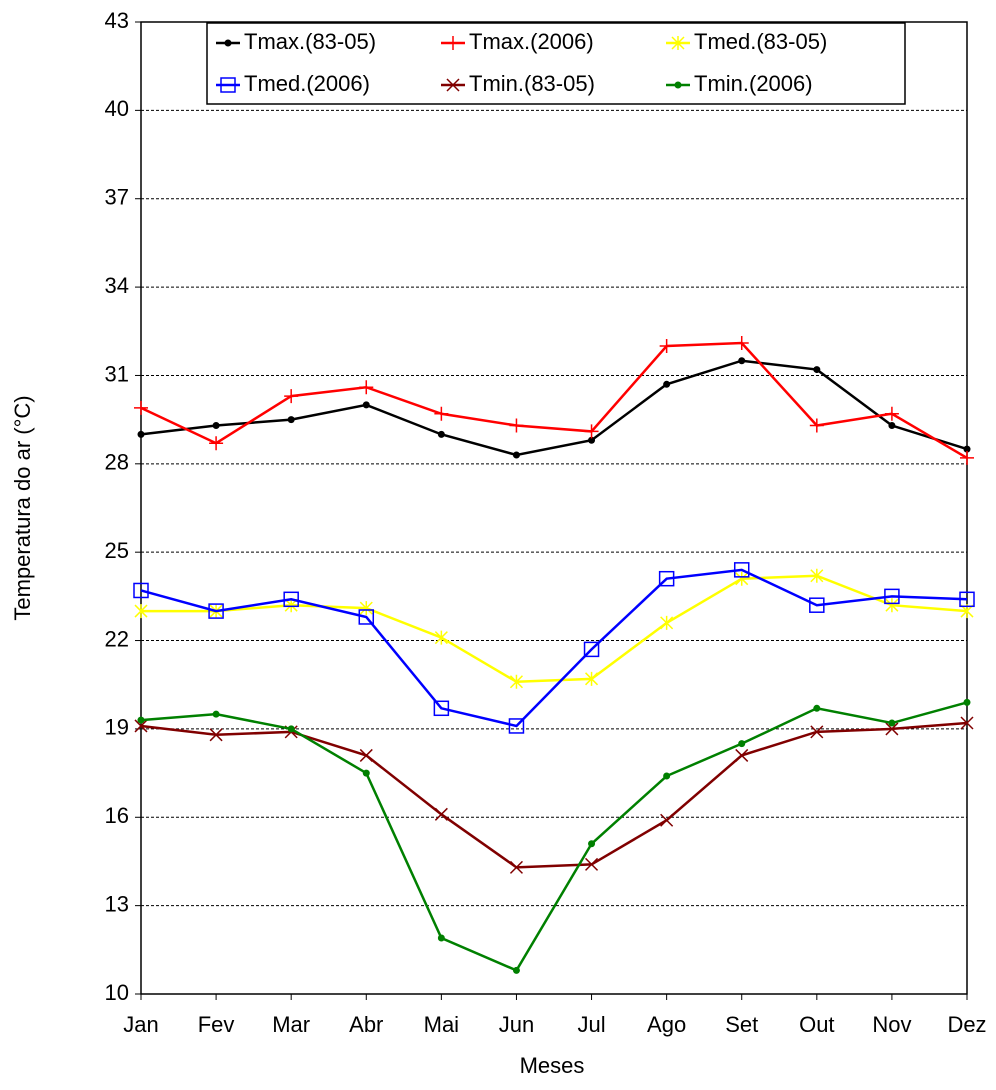  Describe the element at coordinates (117, 992) in the screenshot. I see `y-tick-label: 10` at that location.